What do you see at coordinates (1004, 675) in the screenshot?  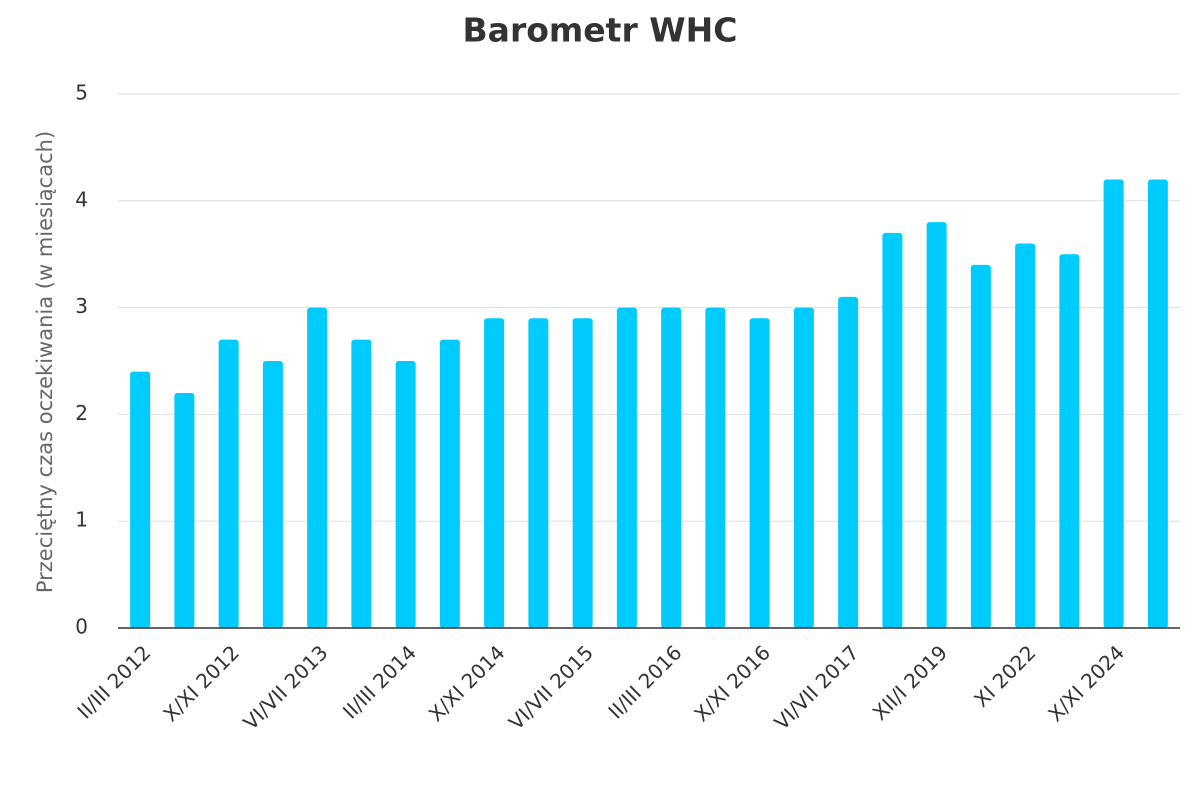 I see `x-tick-label: XI 2022` at bounding box center [1004, 675].